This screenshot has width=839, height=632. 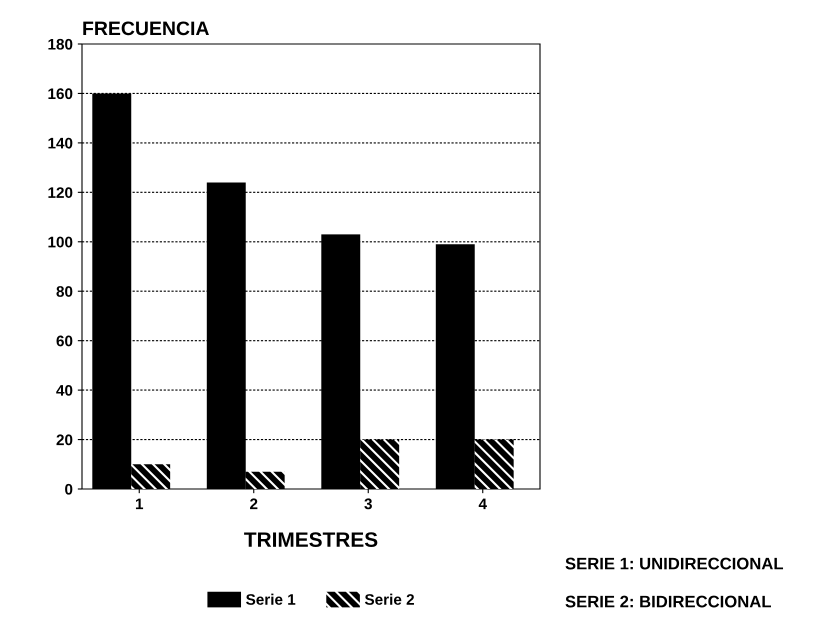 What do you see at coordinates (60, 192) in the screenshot?
I see `y-tick-label: 120` at bounding box center [60, 192].